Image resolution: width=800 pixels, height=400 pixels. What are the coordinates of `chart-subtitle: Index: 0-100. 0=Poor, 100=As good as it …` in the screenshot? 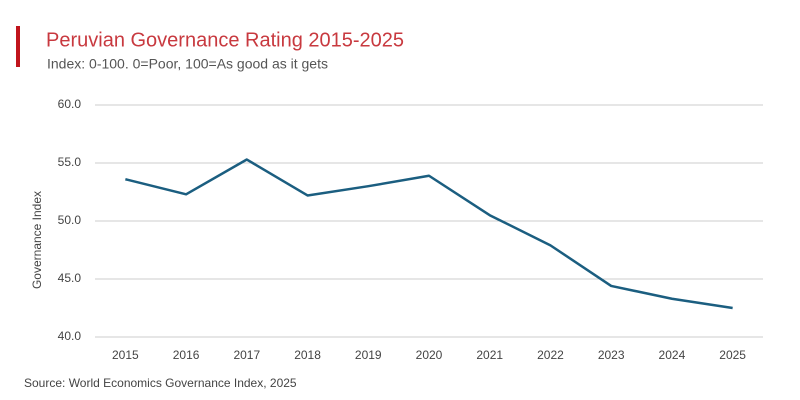 It's located at (187, 64).